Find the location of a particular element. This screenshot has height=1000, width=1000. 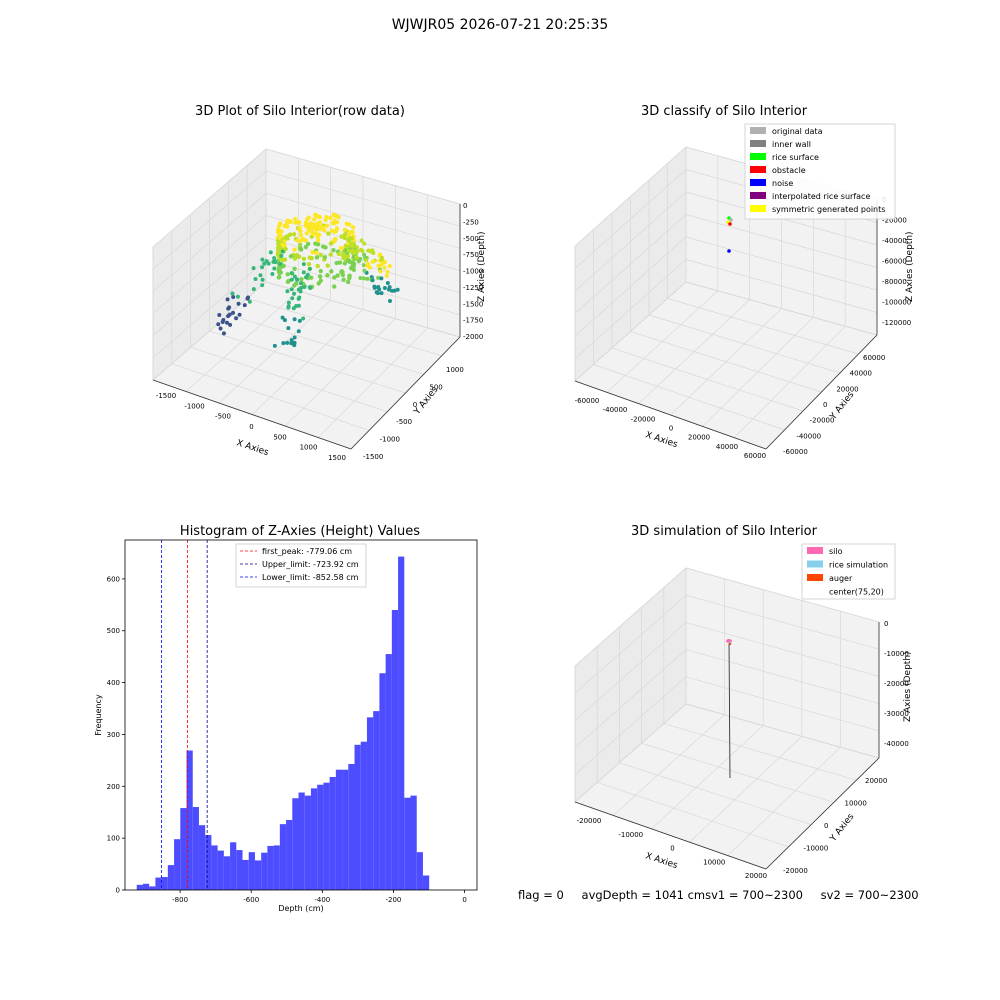

x-tick-label: 1500 is located at coordinates (337, 458).